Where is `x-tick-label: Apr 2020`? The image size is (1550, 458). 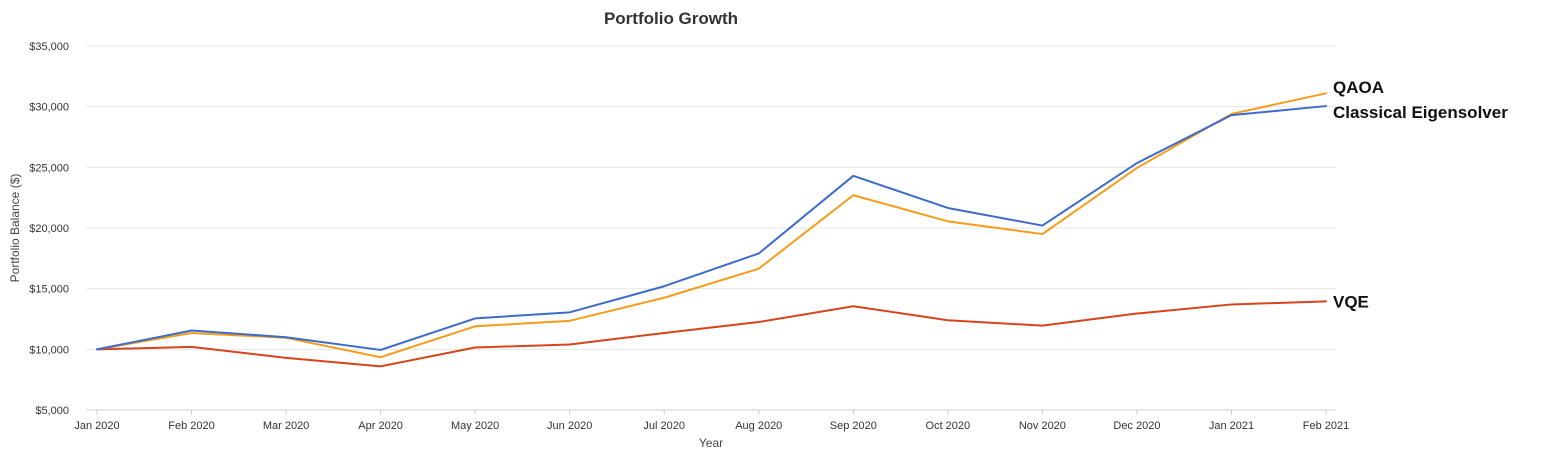
x-tick-label: Apr 2020 is located at coordinates (380, 426).